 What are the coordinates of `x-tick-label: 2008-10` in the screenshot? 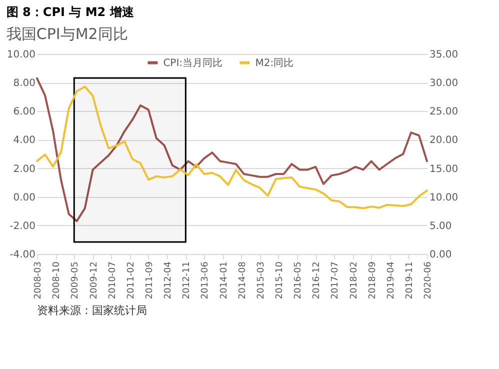 It's located at (57, 280).